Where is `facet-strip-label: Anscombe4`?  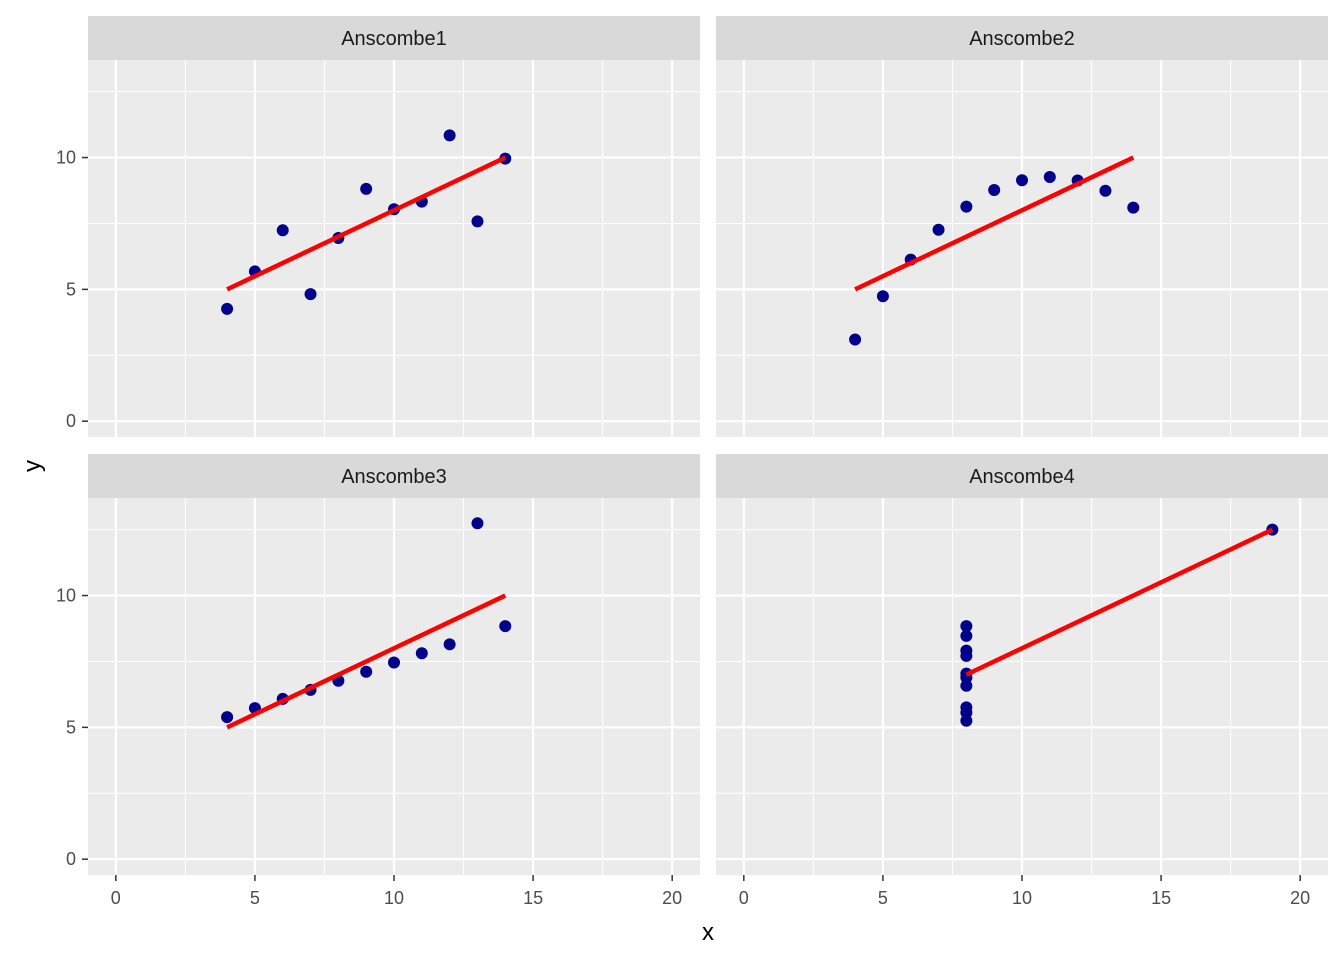 facet-strip-label: Anscombe4 is located at coordinates (1022, 477).